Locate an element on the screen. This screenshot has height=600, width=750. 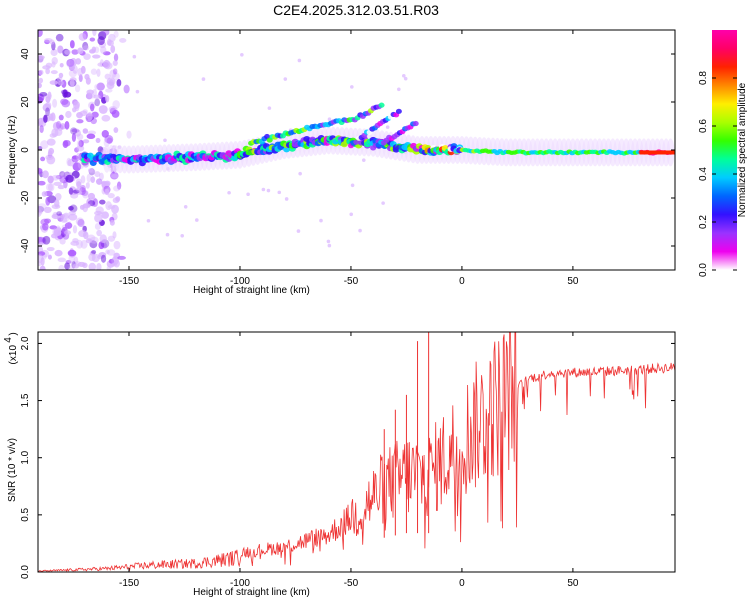
y-tick-label: 40 is located at coordinates (25, 54).